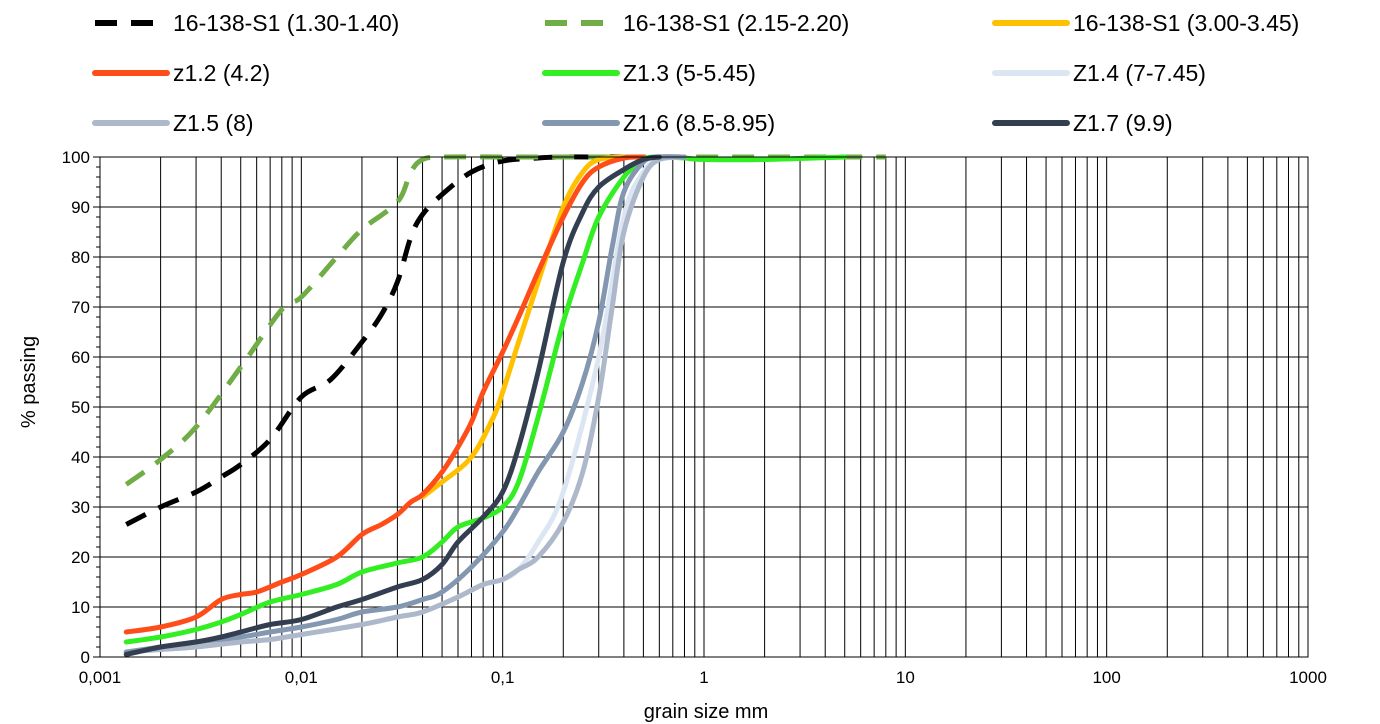  Describe the element at coordinates (80, 257) in the screenshot. I see `y-tick-label: 80` at that location.